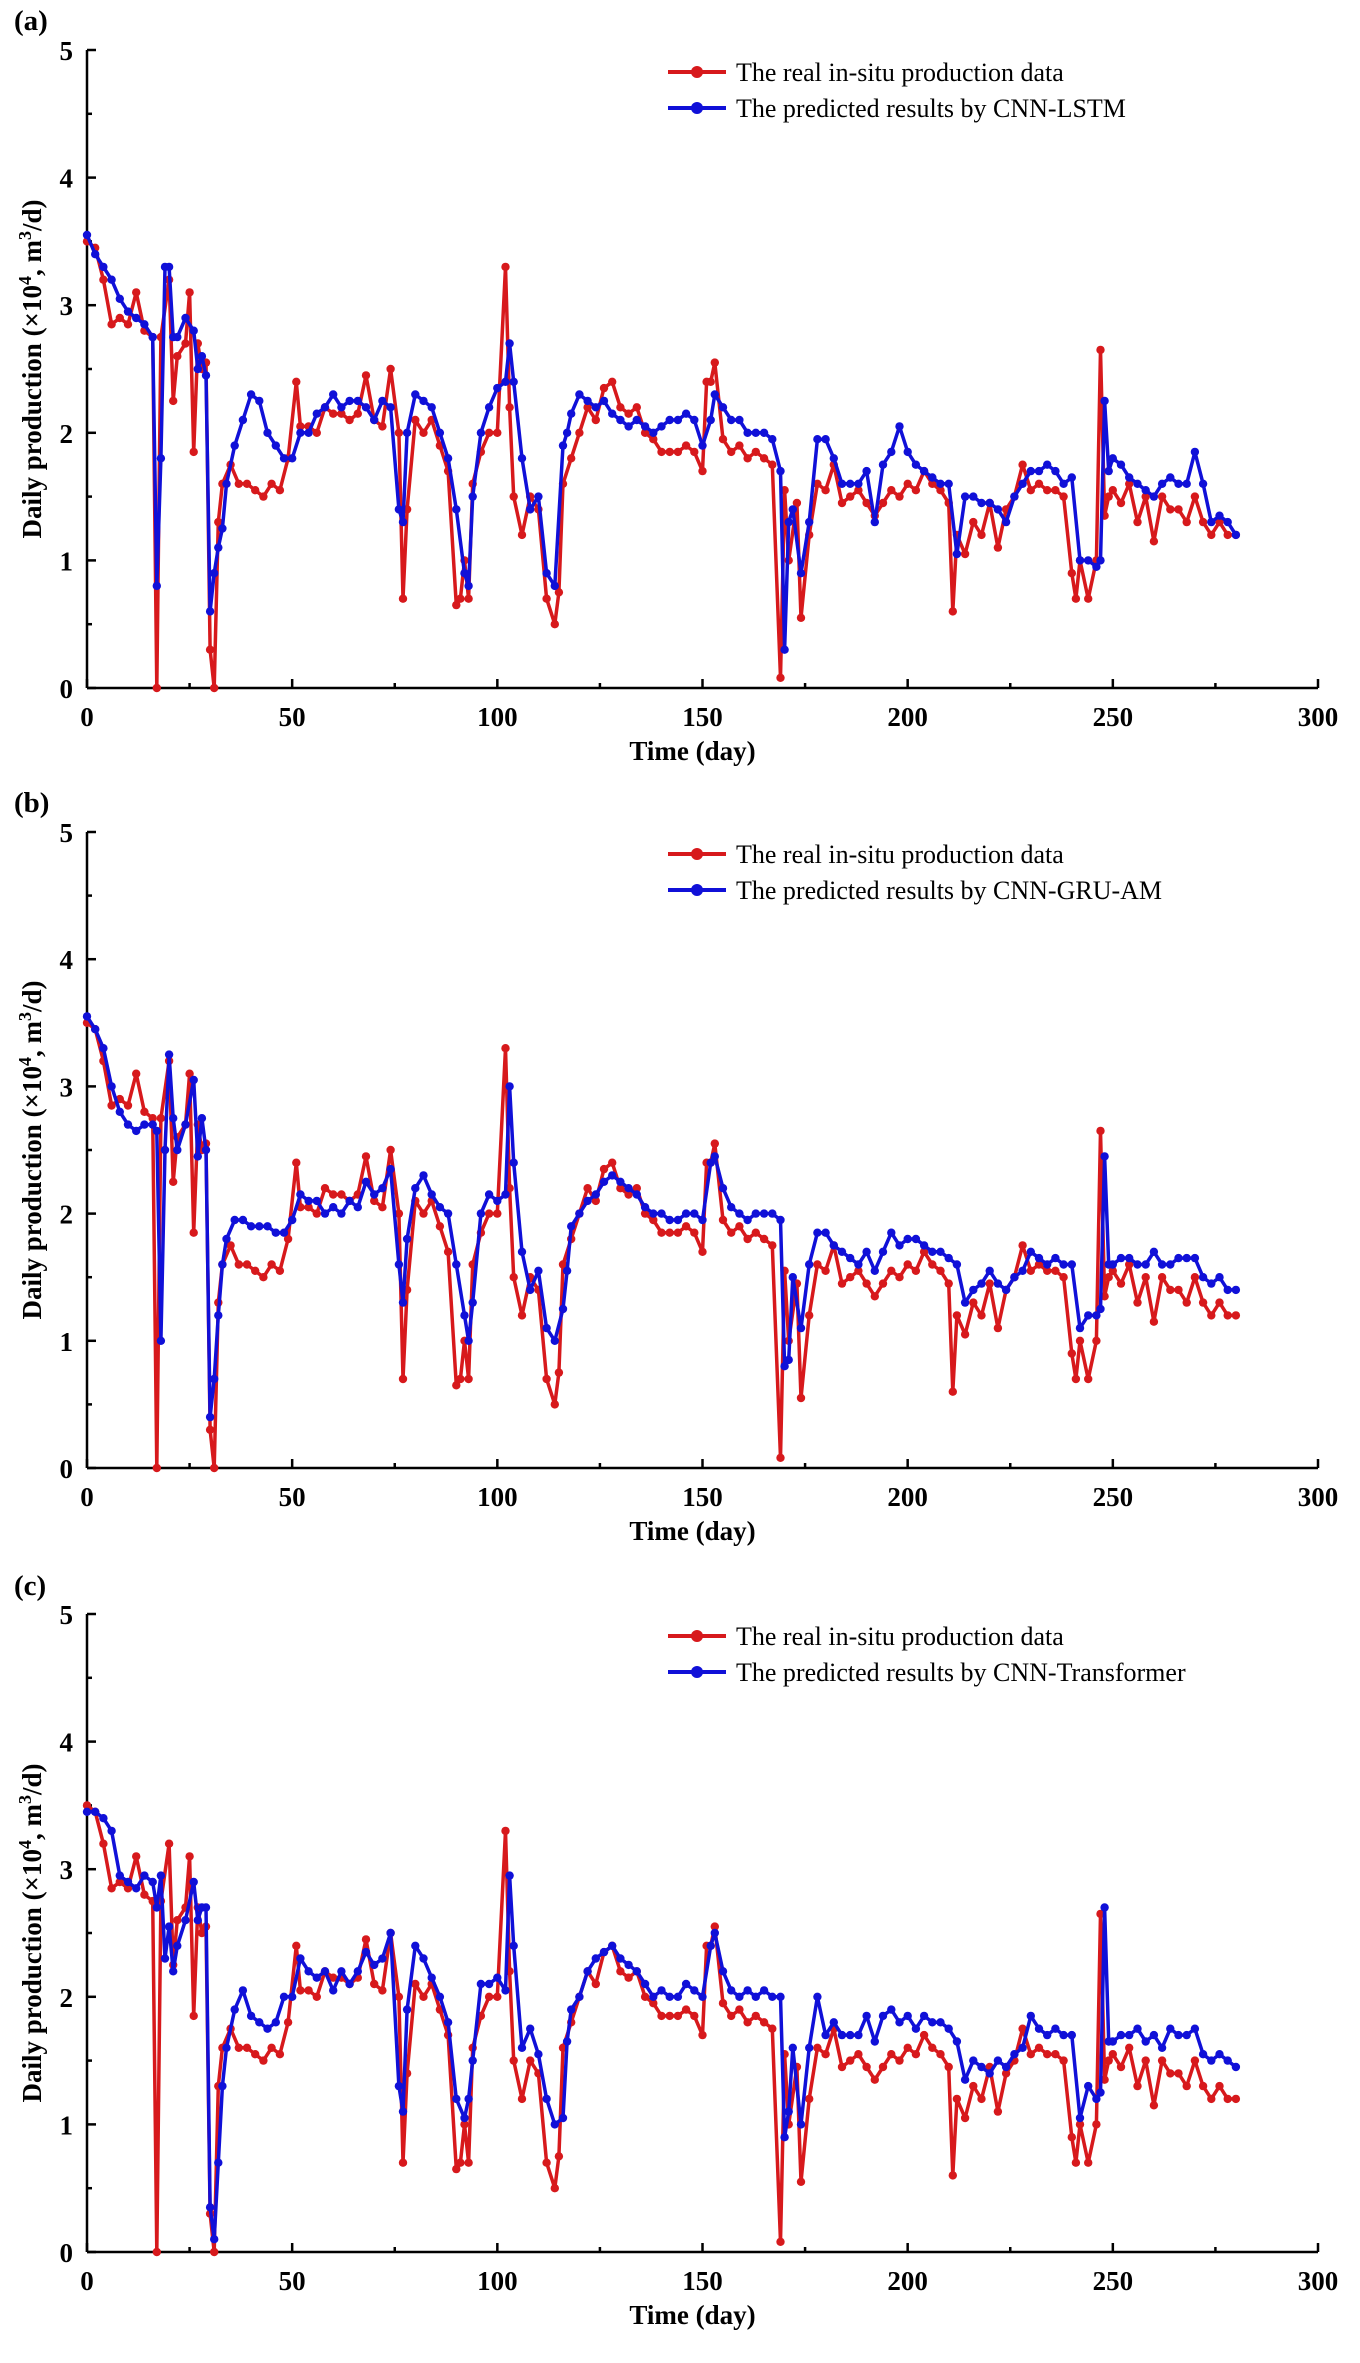 Image resolution: width=1360 pixels, height=2363 pixels. What do you see at coordinates (292, 2281) in the screenshot?
I see `x-tick-label: 50` at bounding box center [292, 2281].